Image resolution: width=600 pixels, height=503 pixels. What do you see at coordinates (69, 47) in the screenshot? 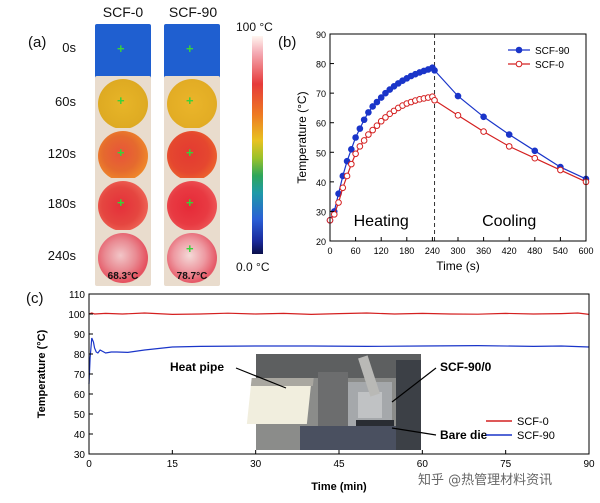
I see `row-label-0s: 0s` at bounding box center [69, 47].